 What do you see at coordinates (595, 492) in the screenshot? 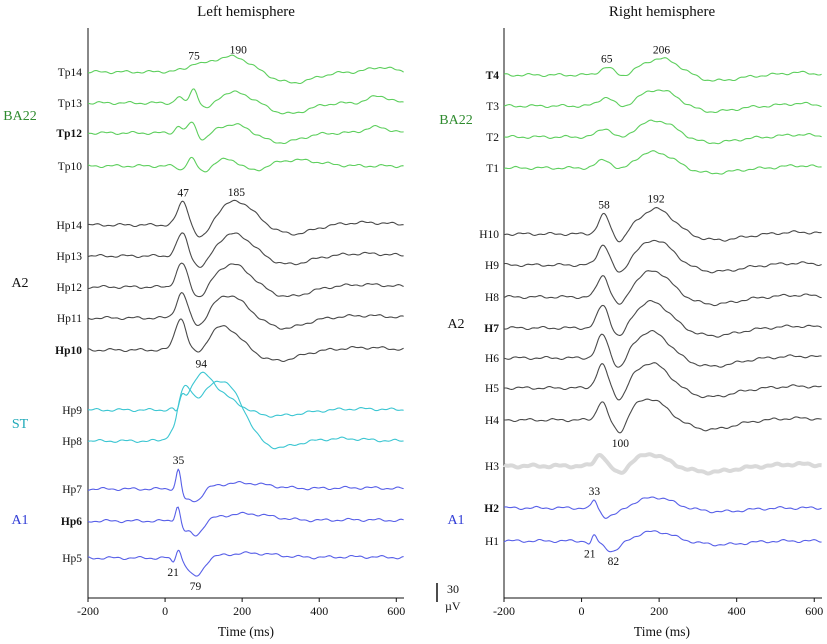
I see `peak-label: 33` at bounding box center [595, 492].